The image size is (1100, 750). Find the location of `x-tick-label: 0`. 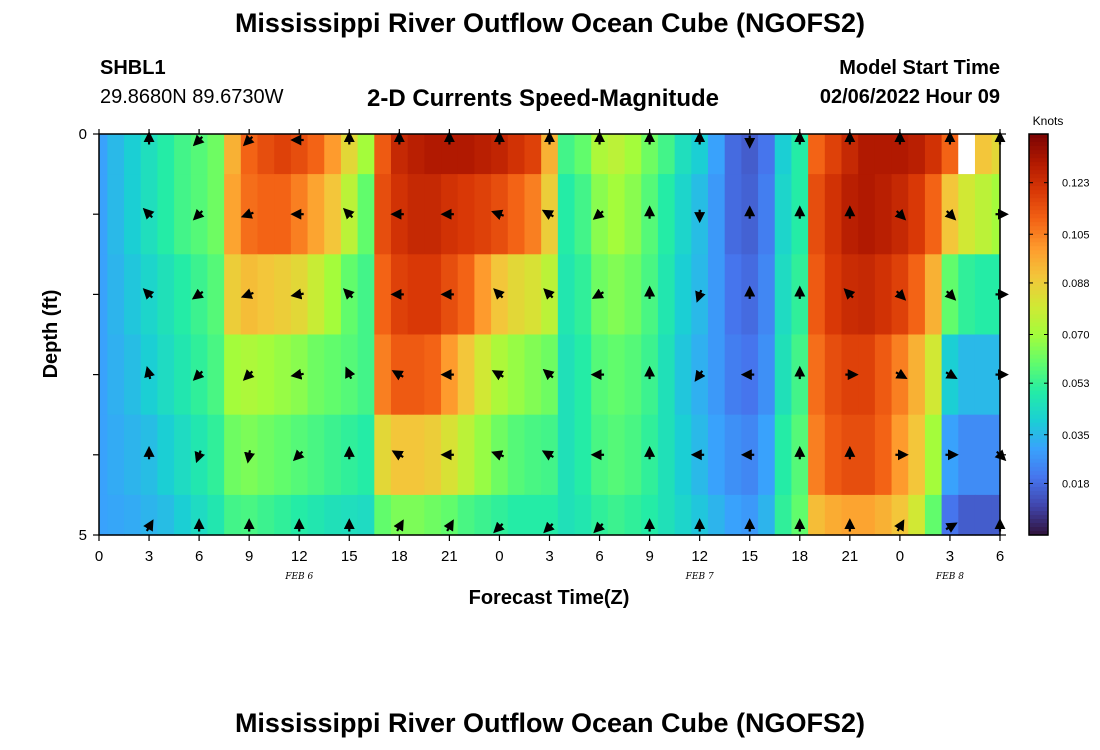

x-tick-label: 0 is located at coordinates (499, 556).